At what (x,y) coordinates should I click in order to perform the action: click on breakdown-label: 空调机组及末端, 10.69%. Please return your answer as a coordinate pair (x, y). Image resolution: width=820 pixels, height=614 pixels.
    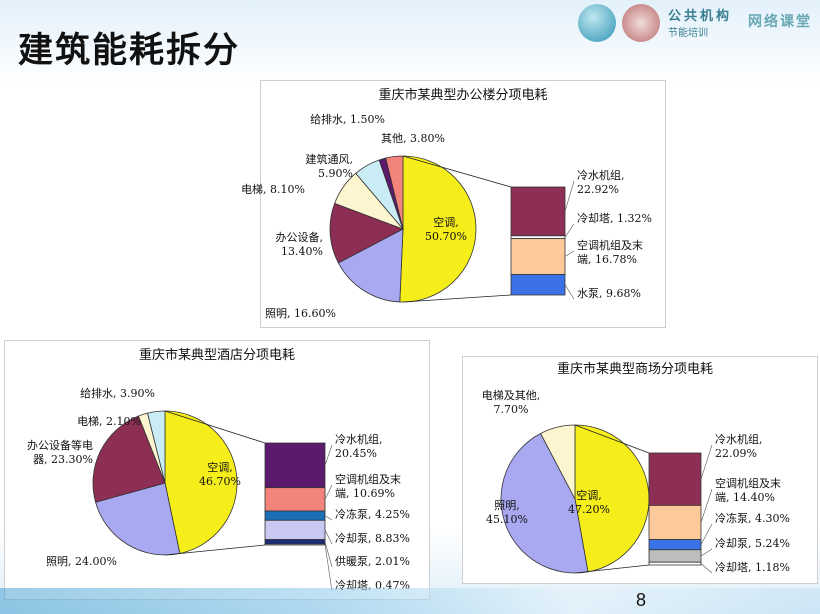
    Looking at the image, I should click on (368, 486).